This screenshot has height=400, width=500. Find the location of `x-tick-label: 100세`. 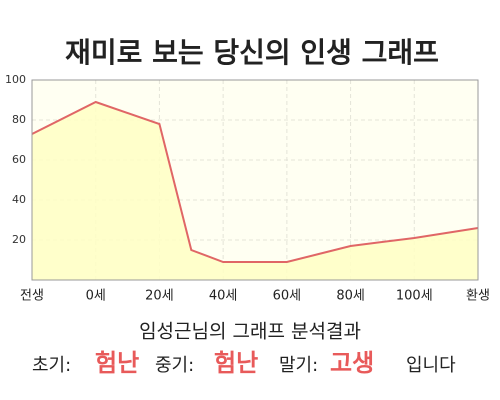

x-tick-label: 100세 is located at coordinates (414, 296).